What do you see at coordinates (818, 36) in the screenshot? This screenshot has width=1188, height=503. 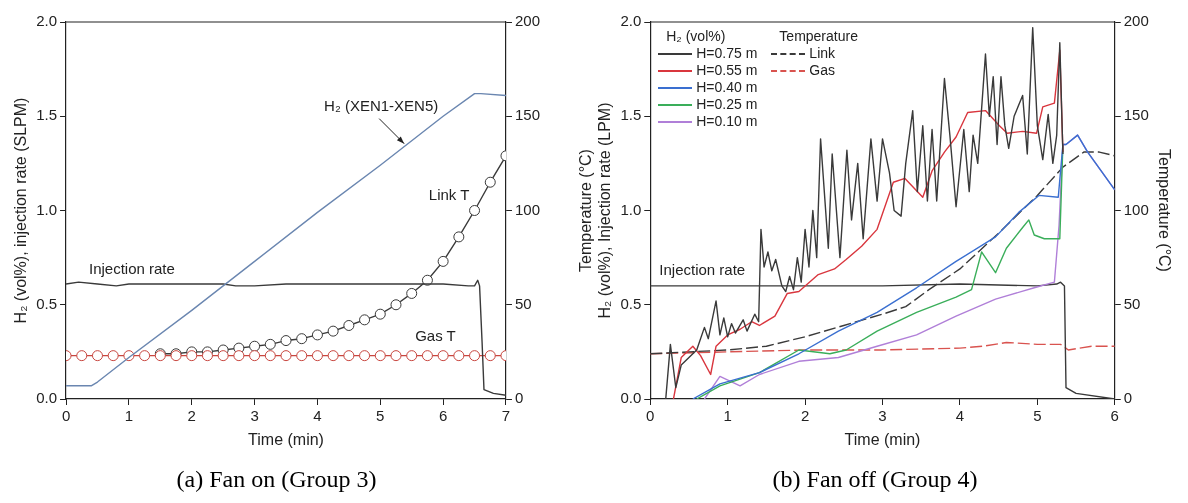 I see `annotation: Temperature` at bounding box center [818, 36].